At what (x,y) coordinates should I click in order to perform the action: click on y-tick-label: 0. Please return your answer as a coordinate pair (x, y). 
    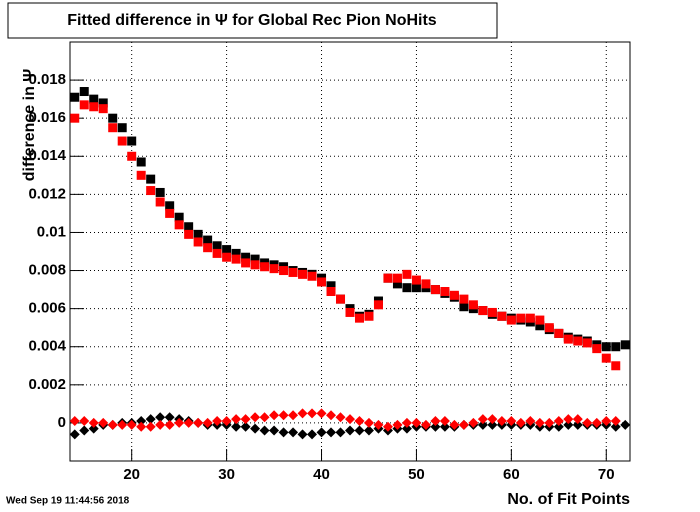
    Looking at the image, I should click on (62, 422).